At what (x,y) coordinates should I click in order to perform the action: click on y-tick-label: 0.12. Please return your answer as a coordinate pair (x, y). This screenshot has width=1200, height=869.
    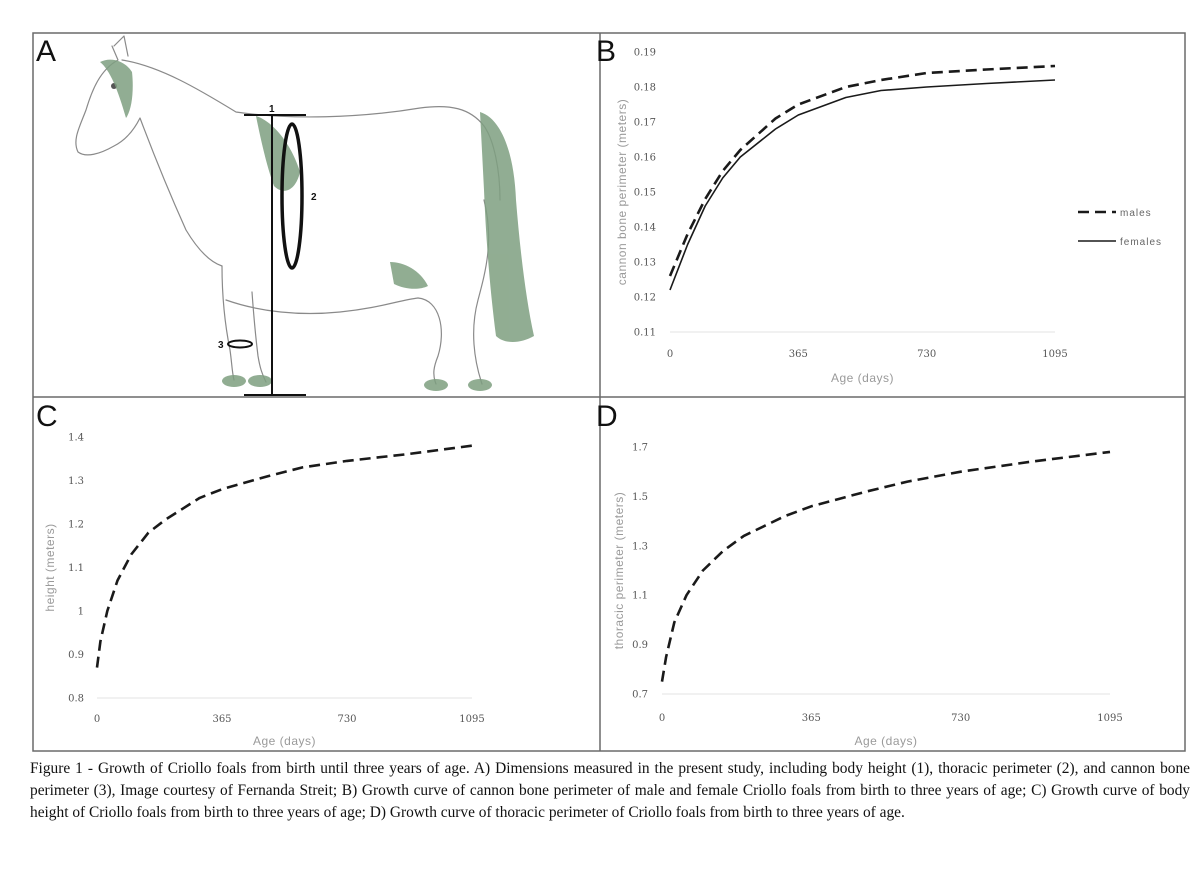
    Looking at the image, I should click on (645, 298).